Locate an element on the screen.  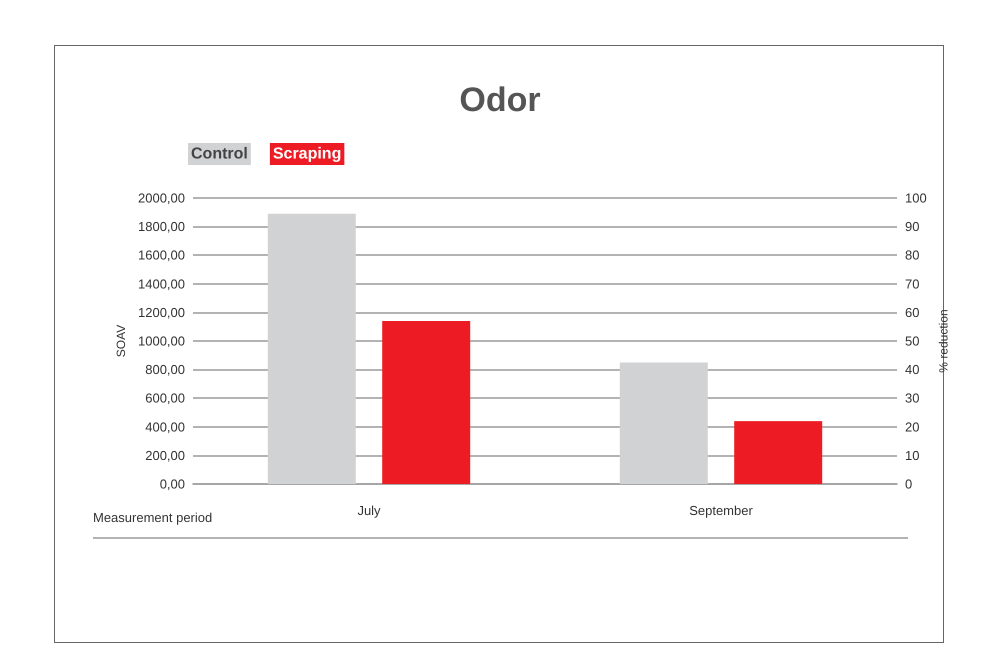
chart-title: Odor is located at coordinates (500, 100).